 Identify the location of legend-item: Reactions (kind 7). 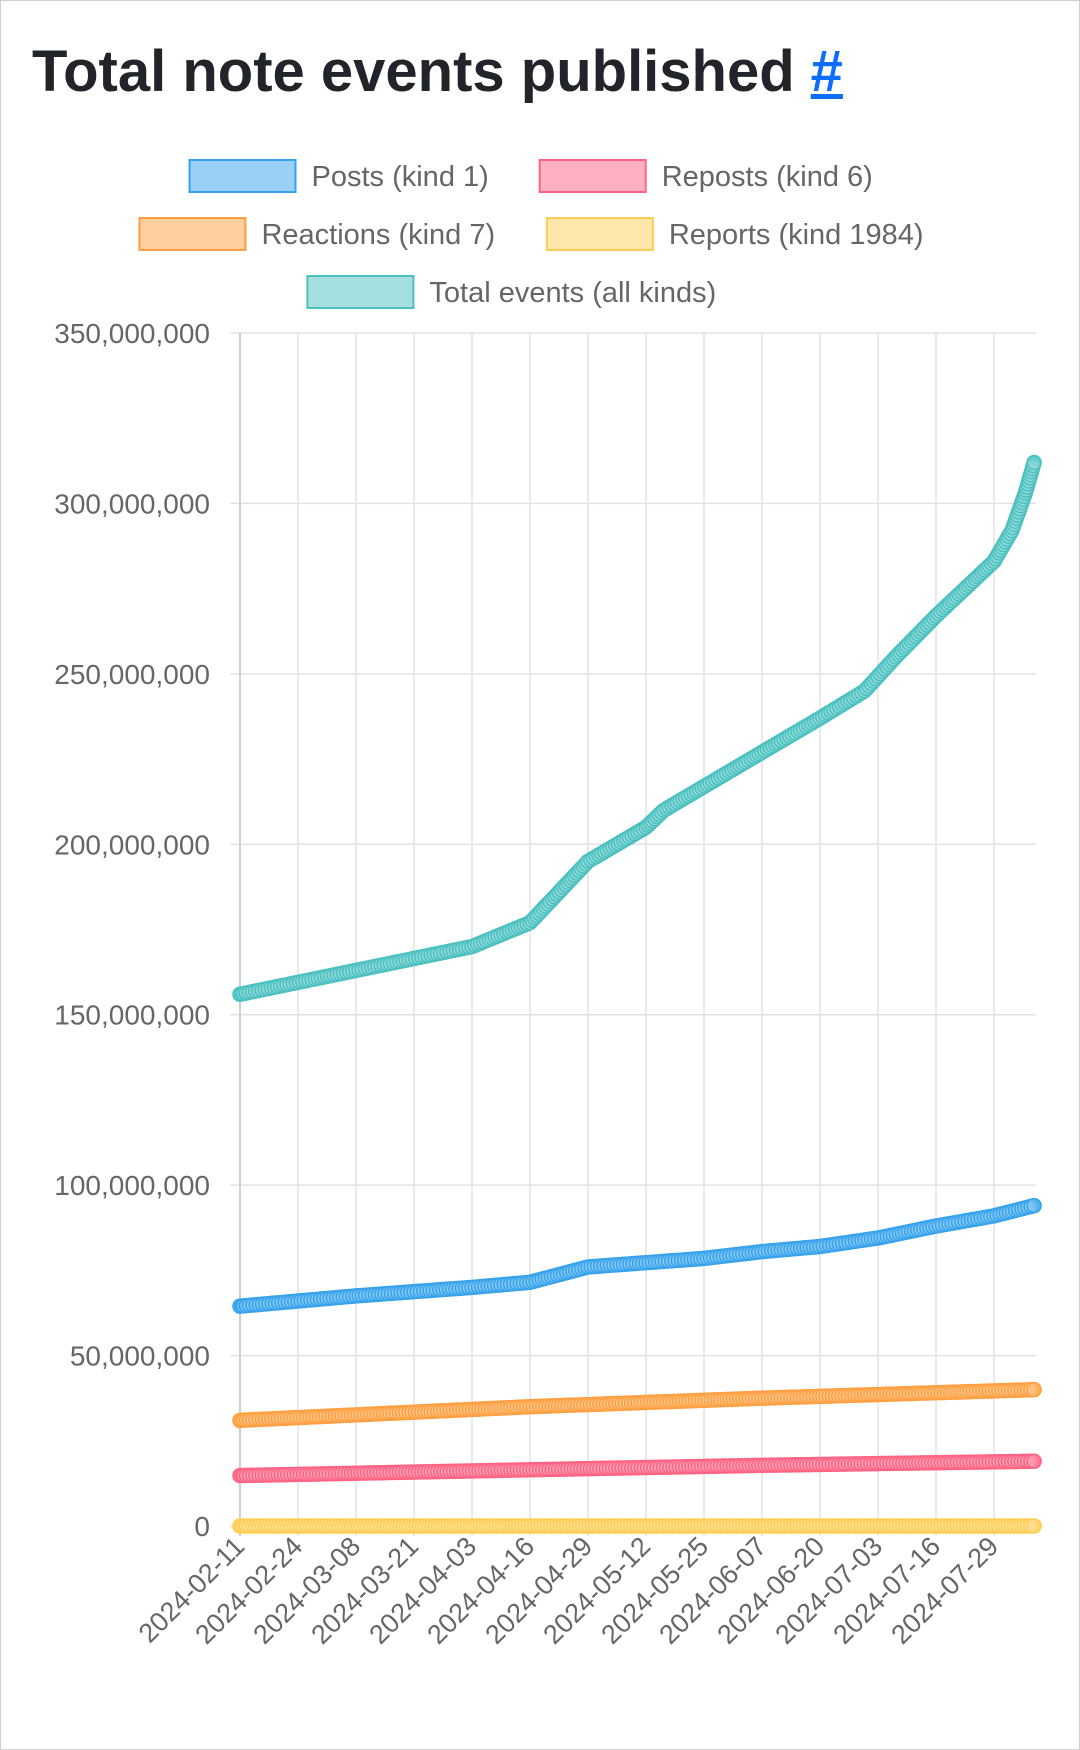
(316, 234).